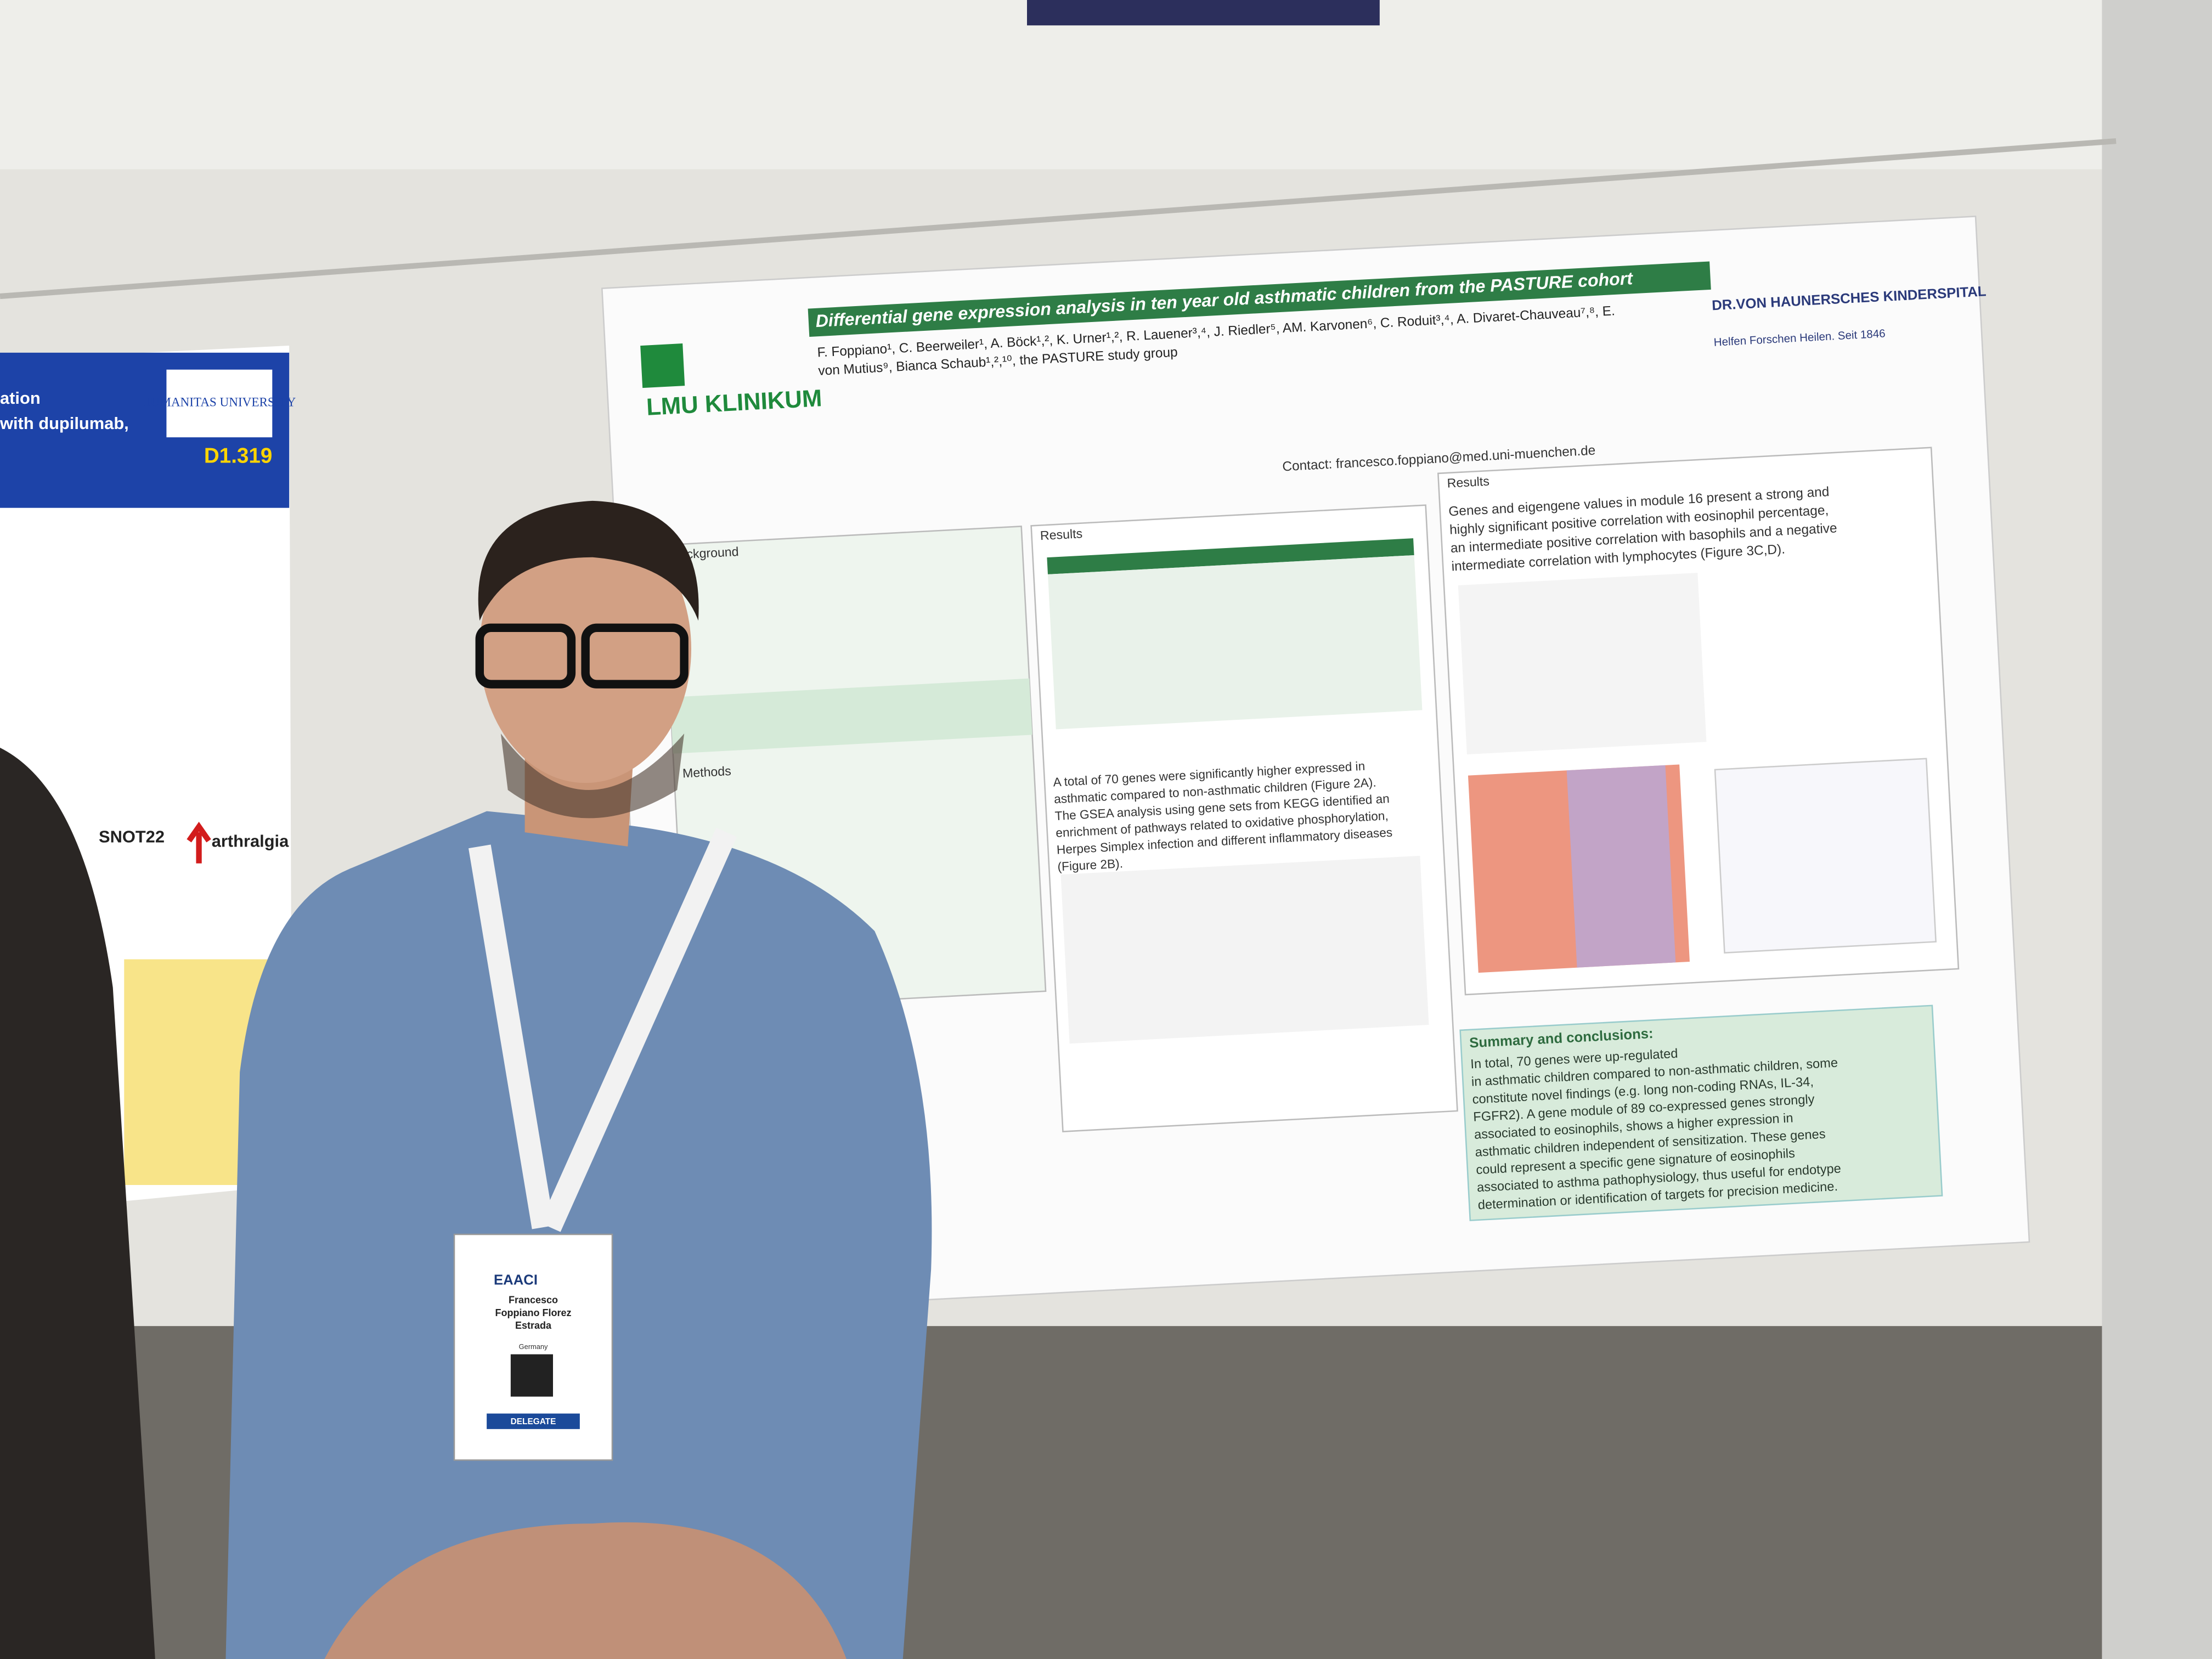  What do you see at coordinates (64, 411) in the screenshot?
I see `left-poster-title-group: ation with dupilumab,` at bounding box center [64, 411].